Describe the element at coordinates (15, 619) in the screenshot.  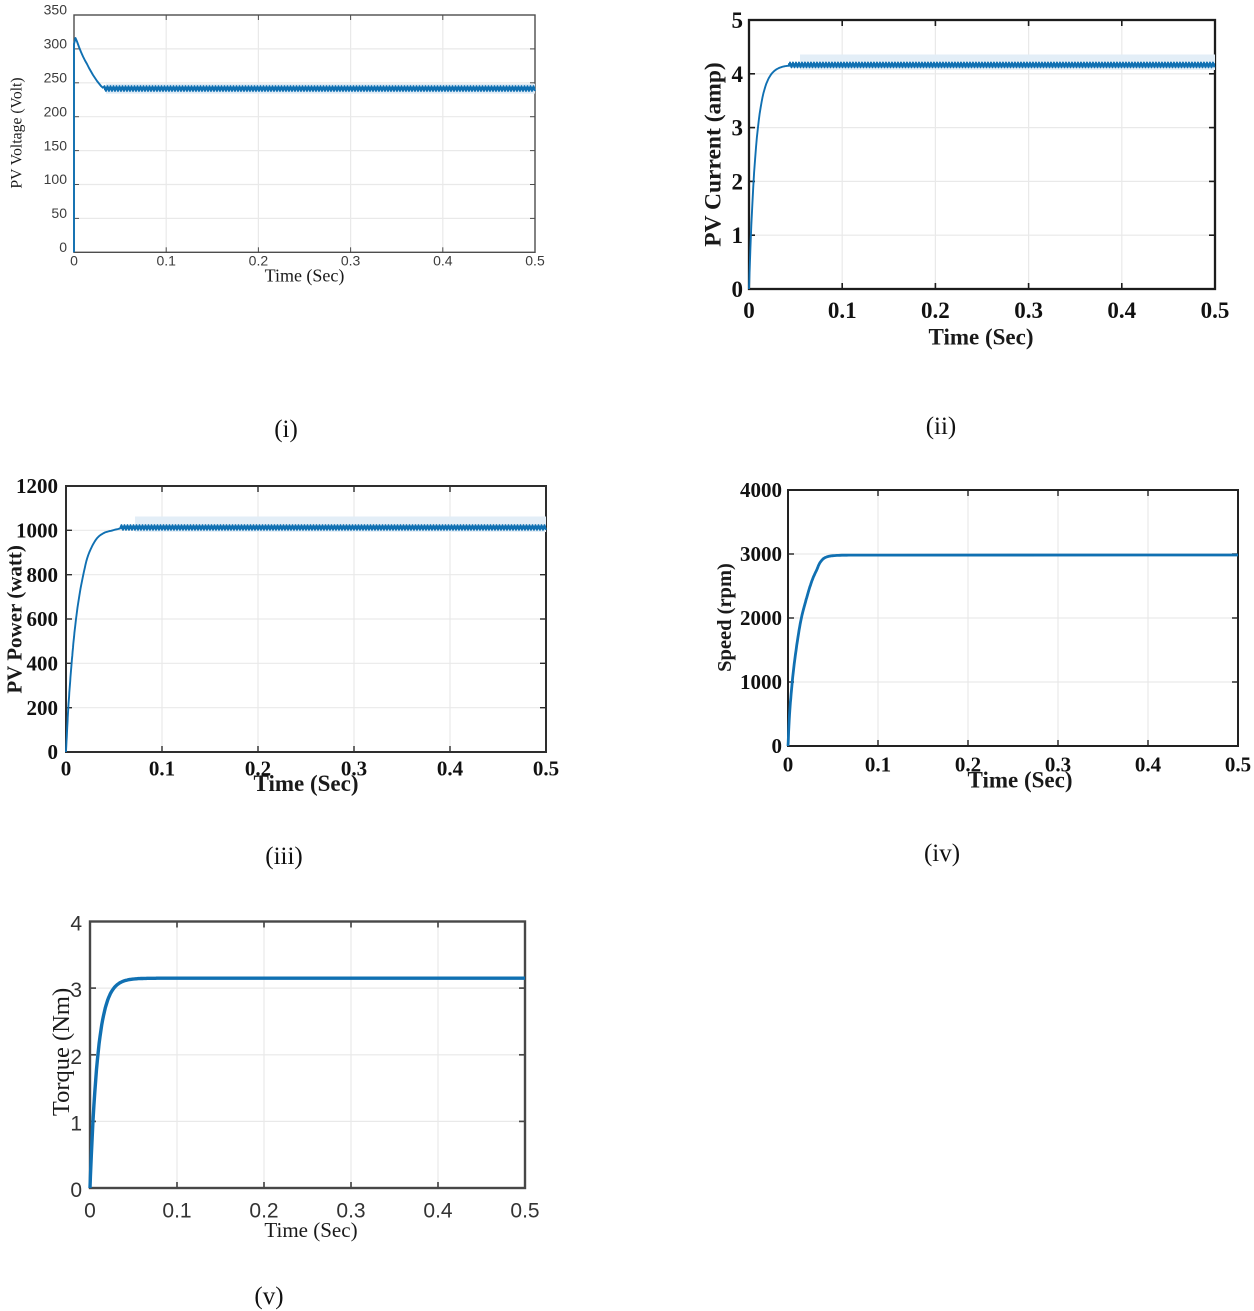
I see `svg-text: PV Power (watt)` at that location.